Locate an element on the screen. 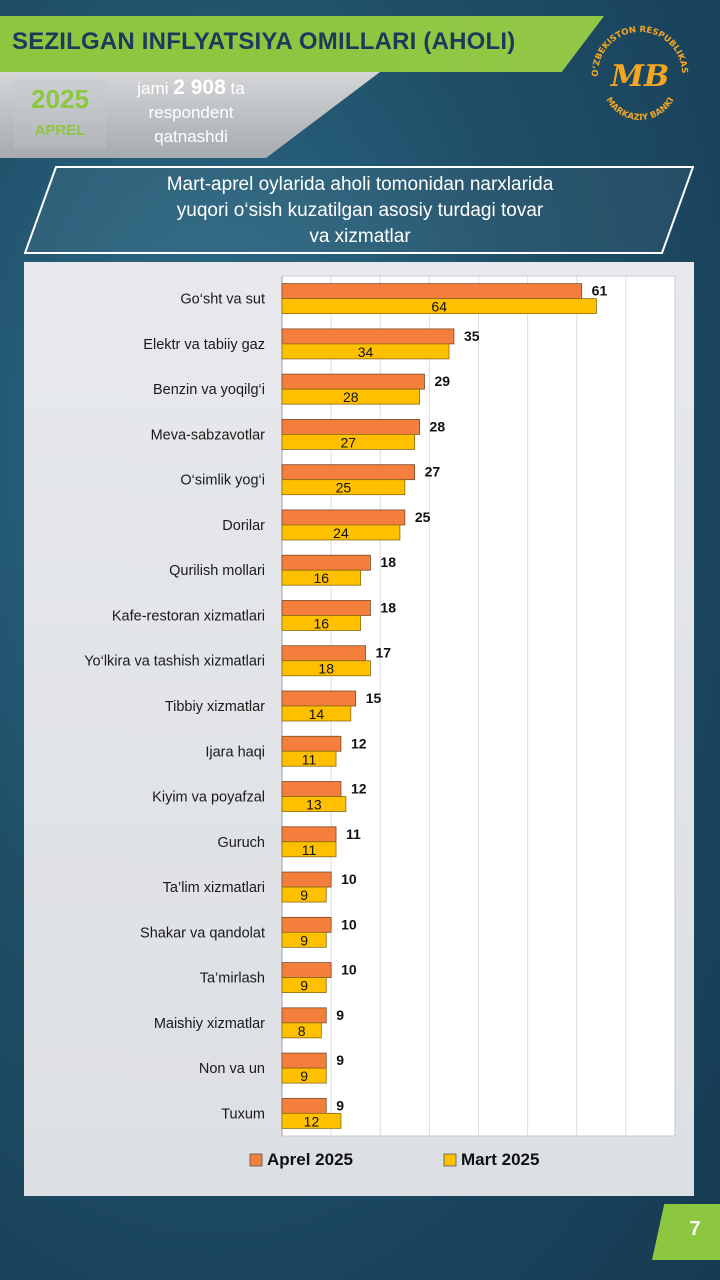 This screenshot has height=1280, width=720. value-label-mart: 24 is located at coordinates (341, 533).